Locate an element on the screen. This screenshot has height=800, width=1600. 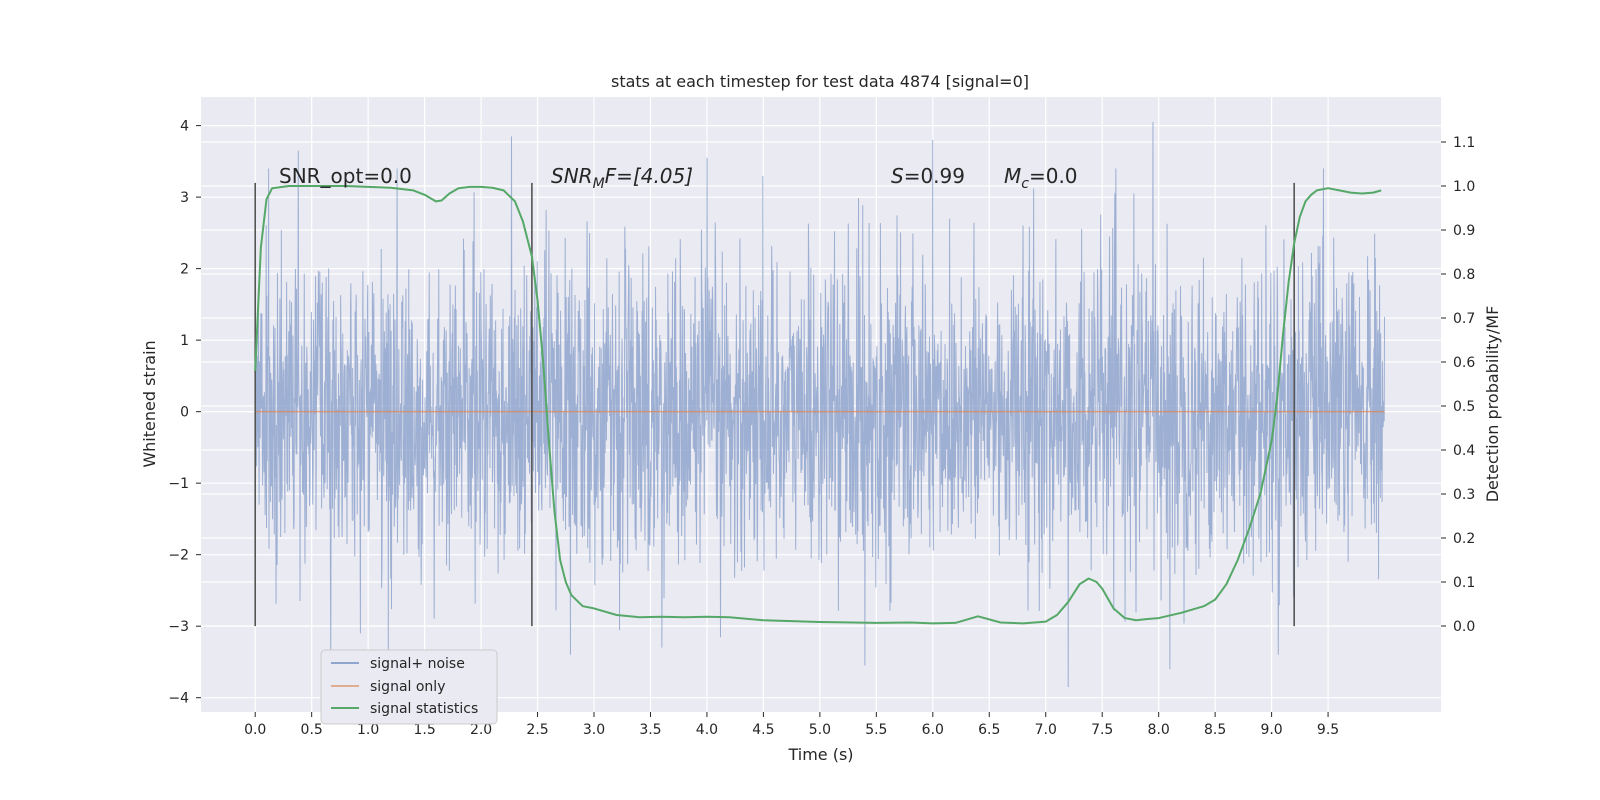
annotation-mc: Mc=0.0 is located at coordinates (1041, 178).